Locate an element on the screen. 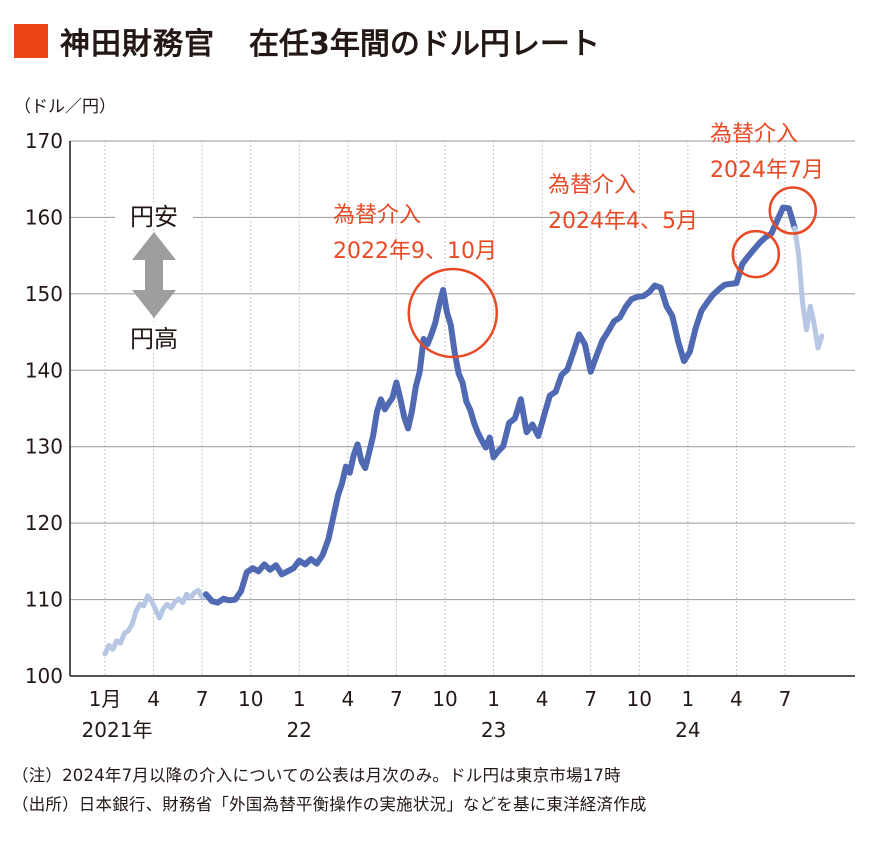 The image size is (870, 844). x-tick-label-12: 1 is located at coordinates (687, 699).